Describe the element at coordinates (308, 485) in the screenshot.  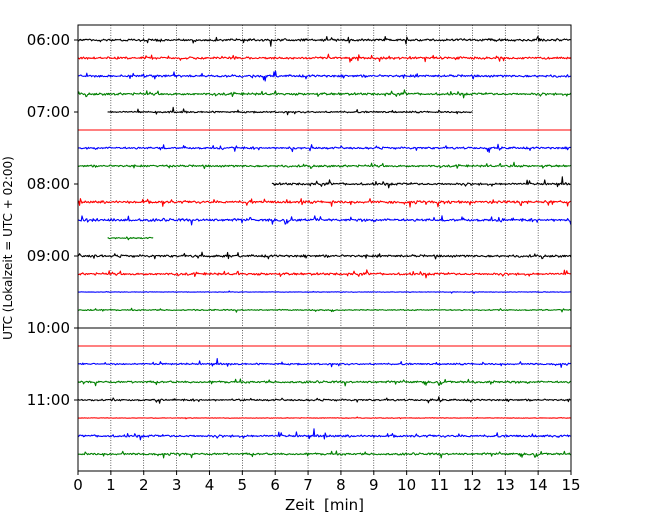
I see `x-tick-label-7: 7` at that location.